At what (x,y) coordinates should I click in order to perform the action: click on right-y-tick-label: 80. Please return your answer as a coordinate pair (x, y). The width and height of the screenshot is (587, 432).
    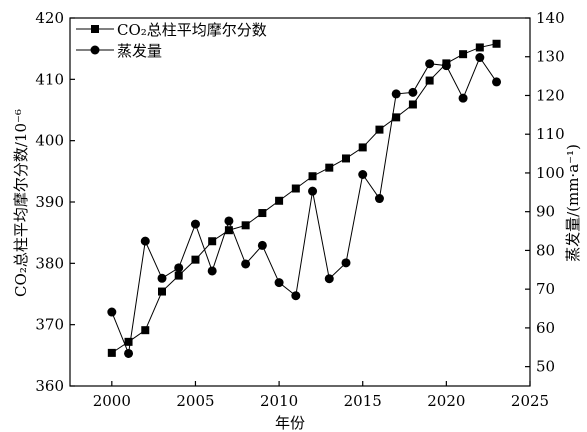
    Looking at the image, I should click on (545, 250).